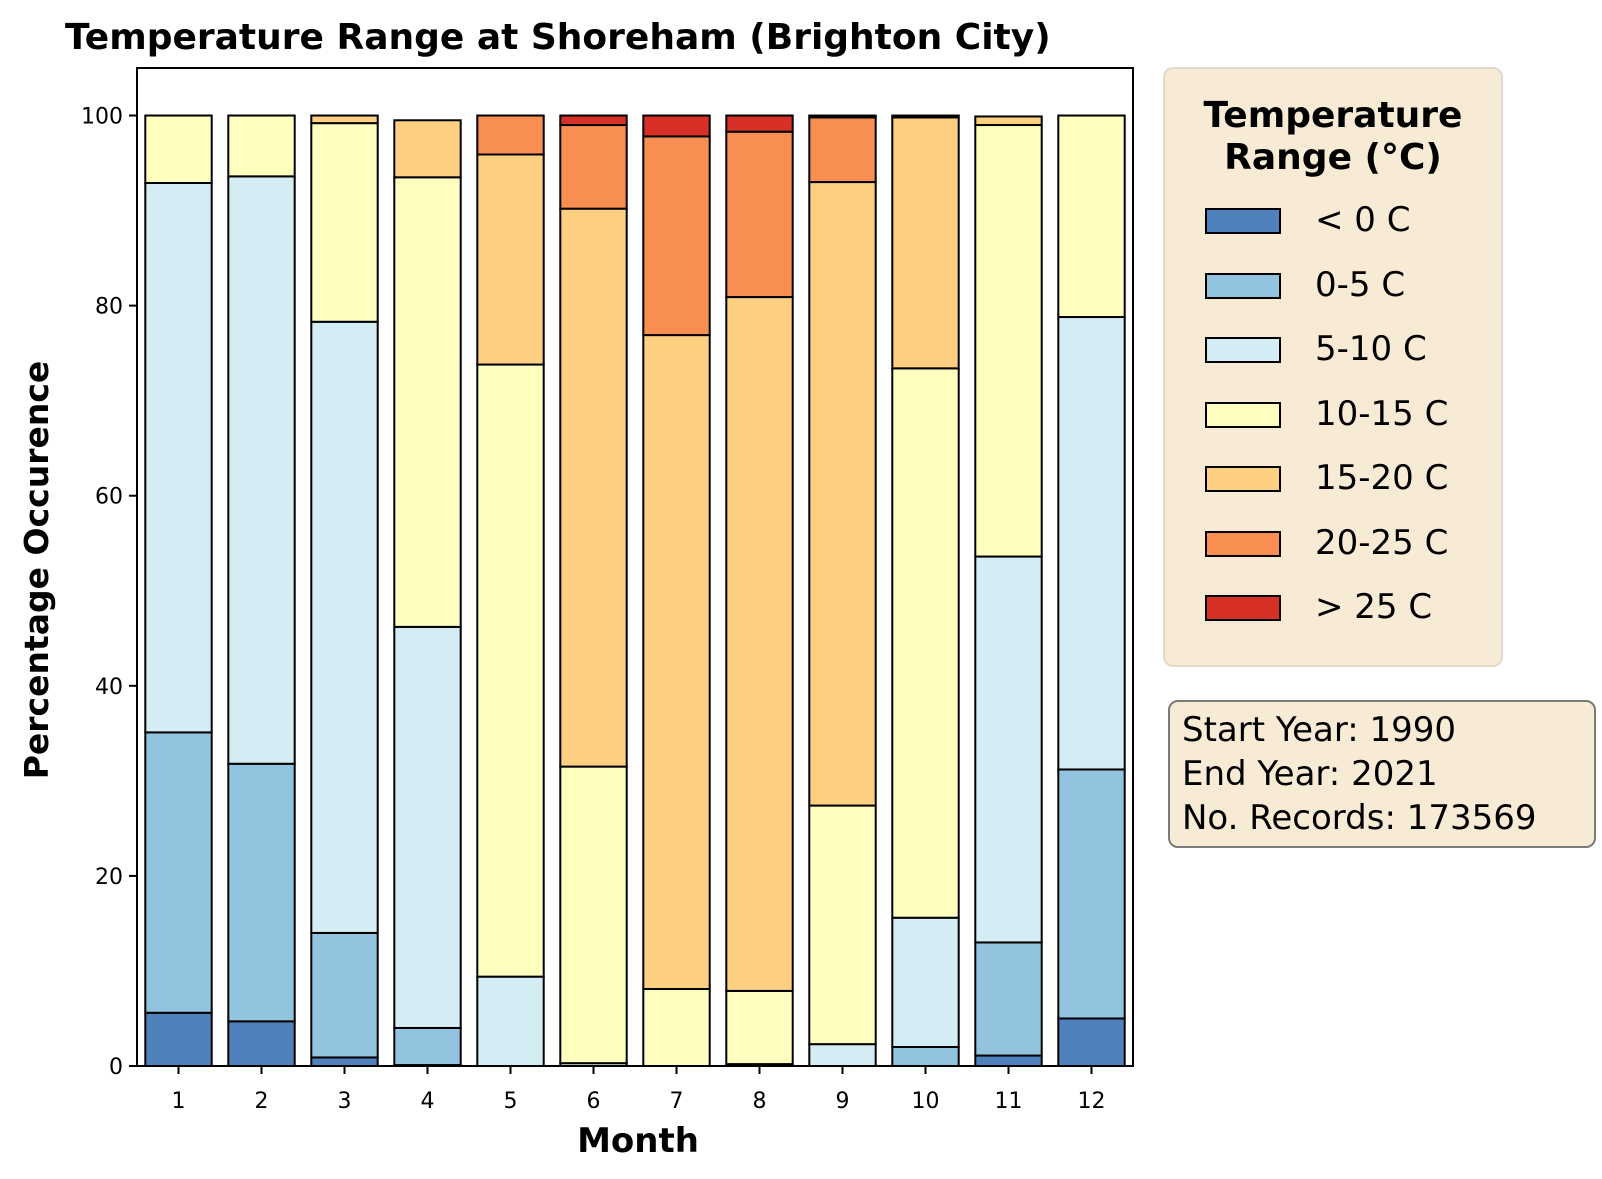 This screenshot has width=1602, height=1179. Describe the element at coordinates (1092, 1101) in the screenshot. I see `x-tick-label: 12` at that location.